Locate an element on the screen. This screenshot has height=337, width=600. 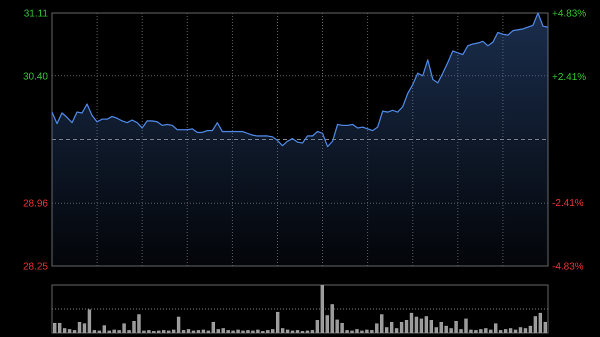
y-tick-label: 31.11 is located at coordinates (36, 14).